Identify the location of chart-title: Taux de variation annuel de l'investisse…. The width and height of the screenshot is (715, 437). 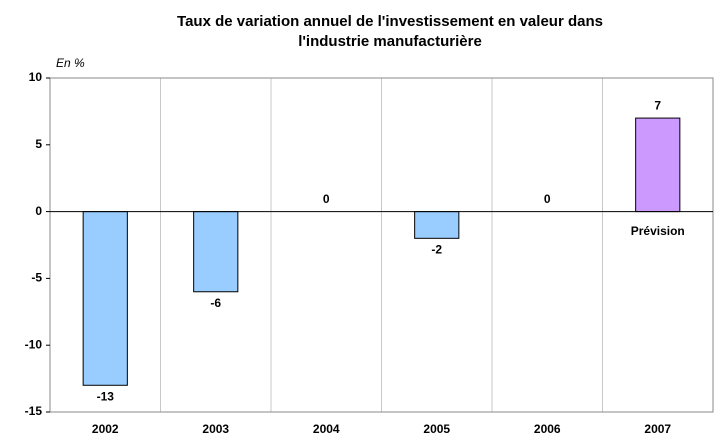
(390, 31).